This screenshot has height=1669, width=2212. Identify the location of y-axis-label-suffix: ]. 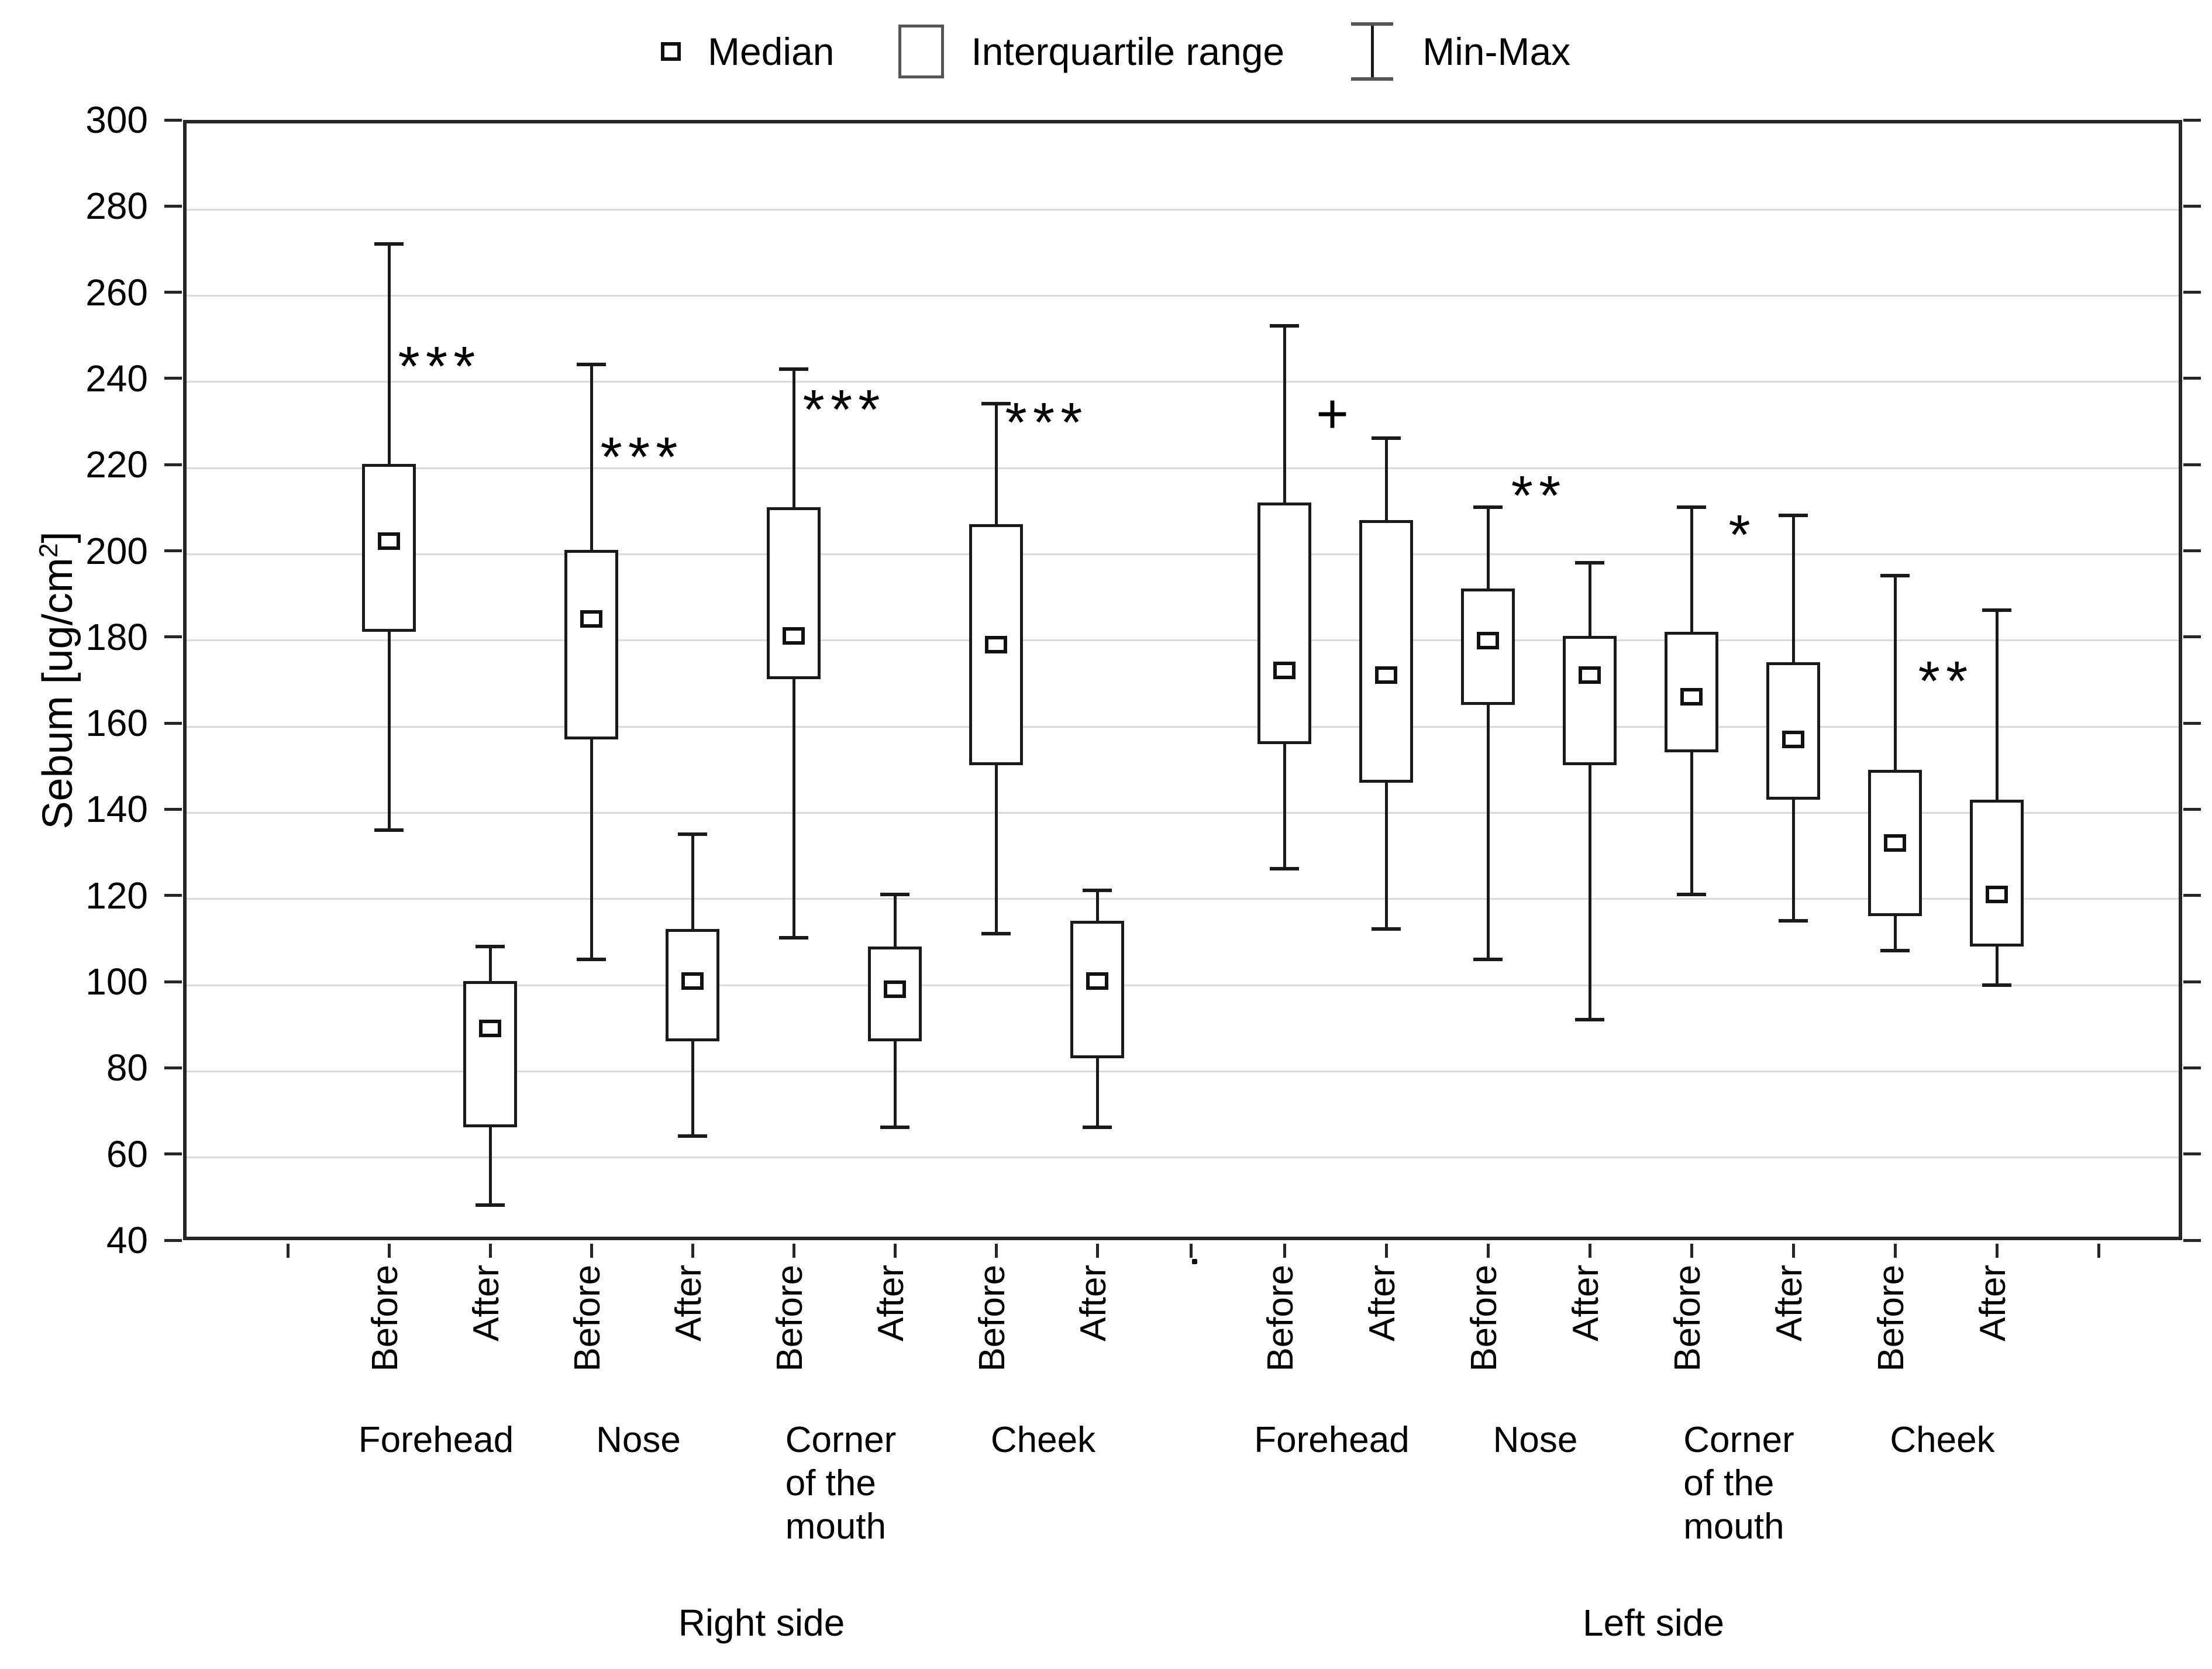
(58, 537).